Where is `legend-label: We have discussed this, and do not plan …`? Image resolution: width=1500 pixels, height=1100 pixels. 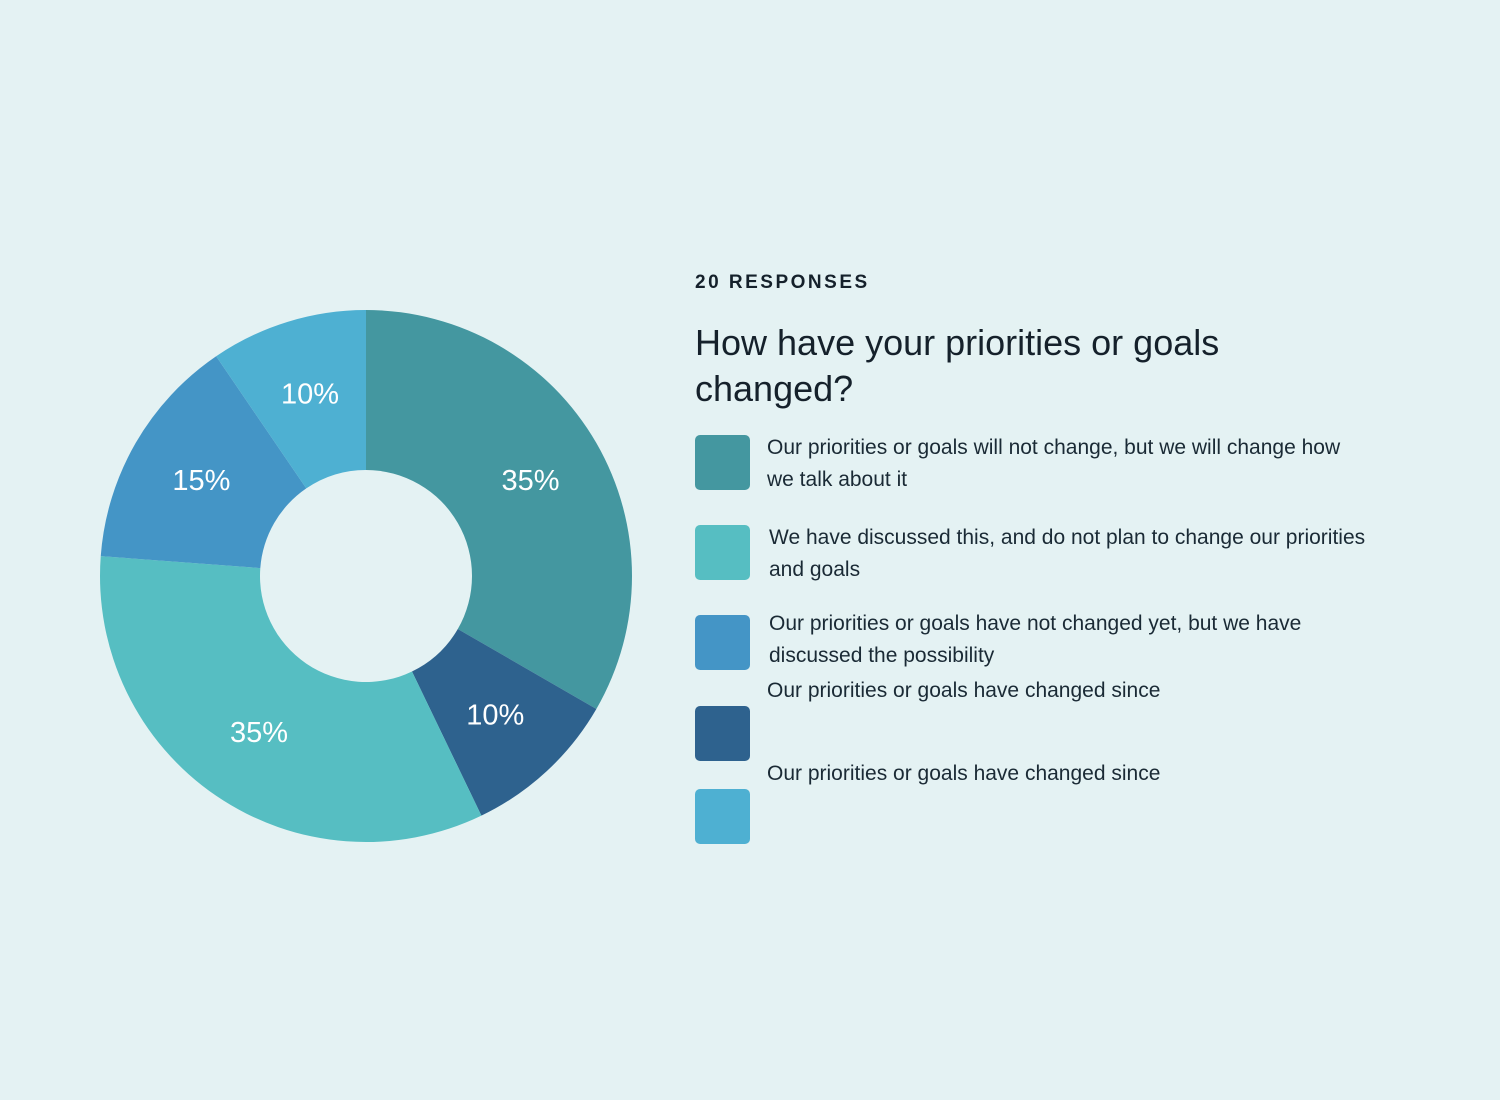 legend-label: We have discussed this, and do not plan … is located at coordinates (1067, 553).